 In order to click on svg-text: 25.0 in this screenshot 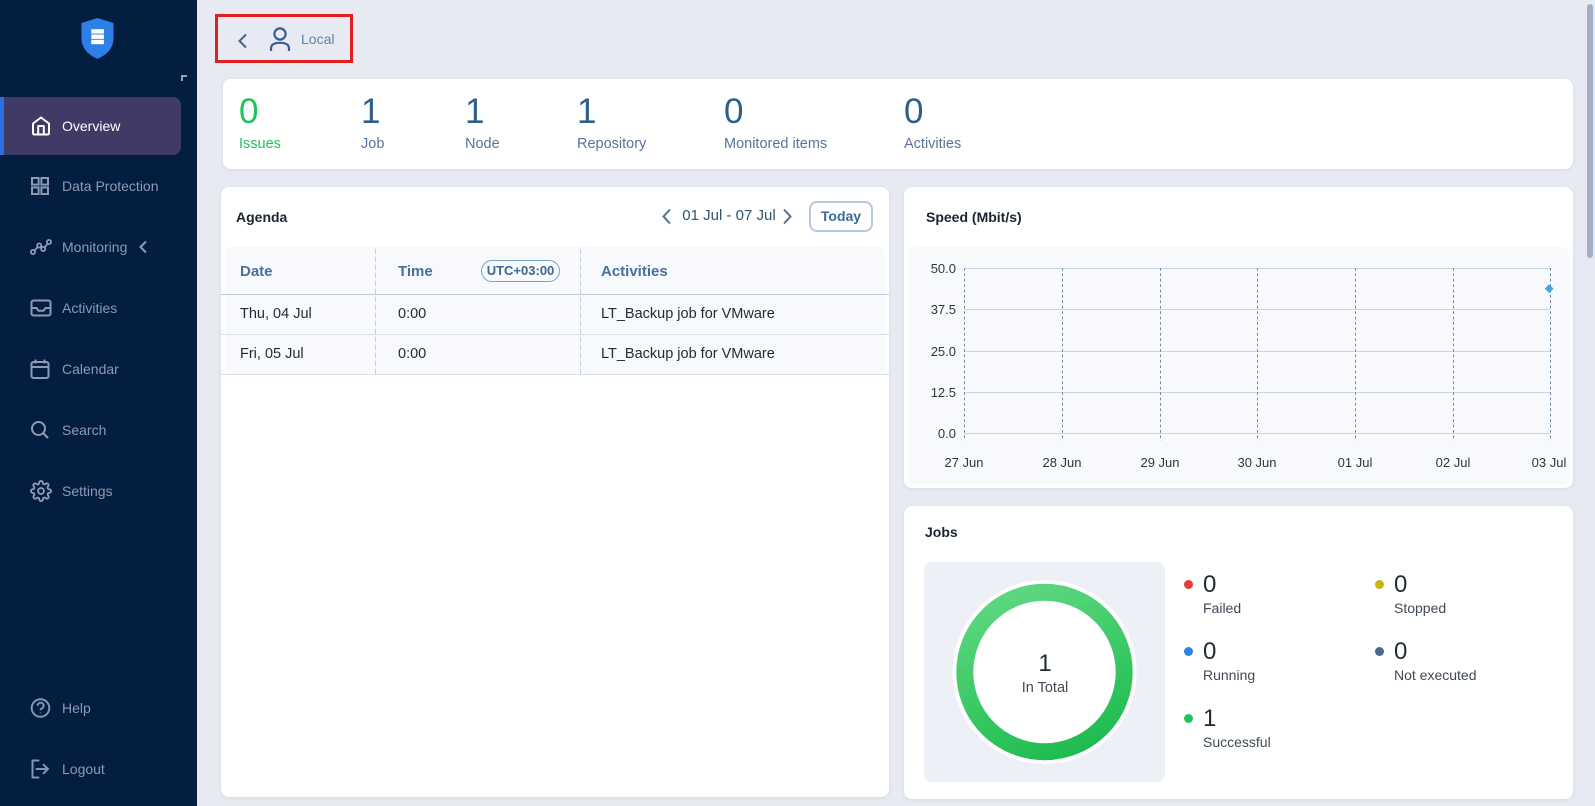, I will do `click(943, 351)`.